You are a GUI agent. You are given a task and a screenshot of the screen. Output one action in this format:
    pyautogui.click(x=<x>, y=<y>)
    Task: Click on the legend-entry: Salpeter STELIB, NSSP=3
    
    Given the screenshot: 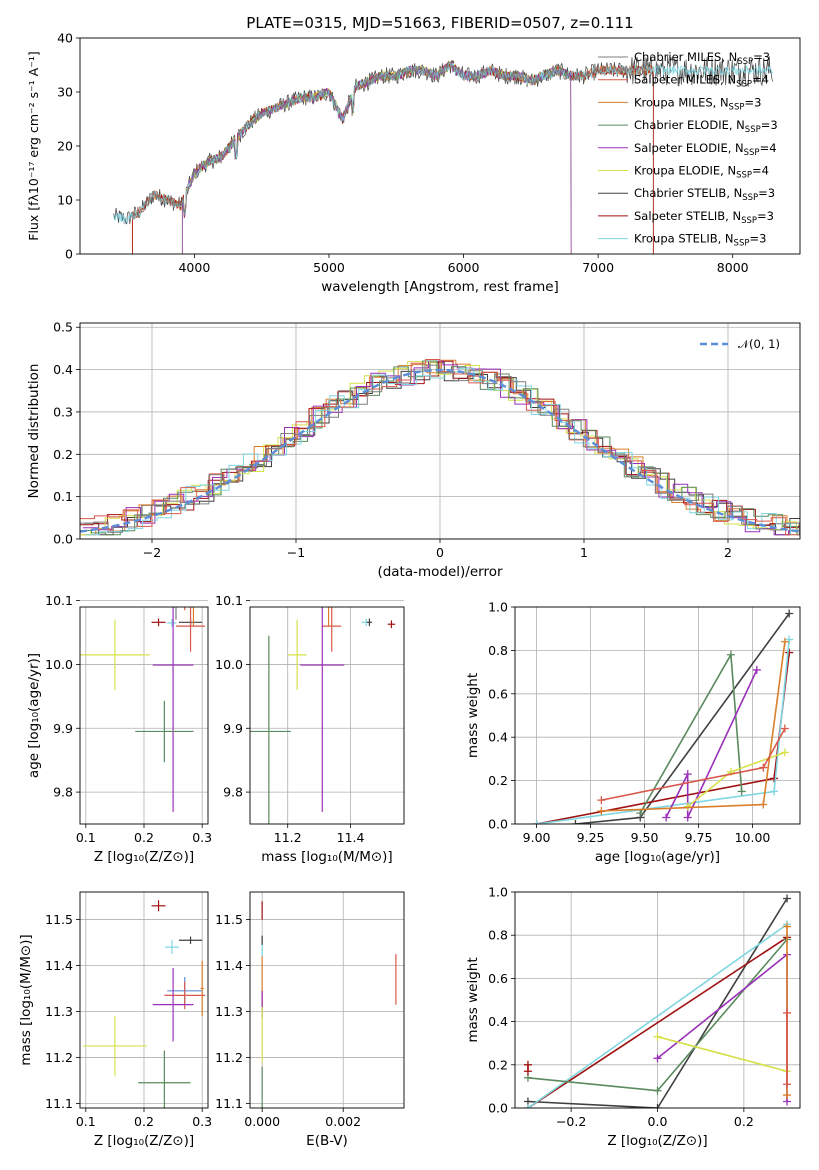 What is the action you would take?
    pyautogui.click(x=704, y=217)
    